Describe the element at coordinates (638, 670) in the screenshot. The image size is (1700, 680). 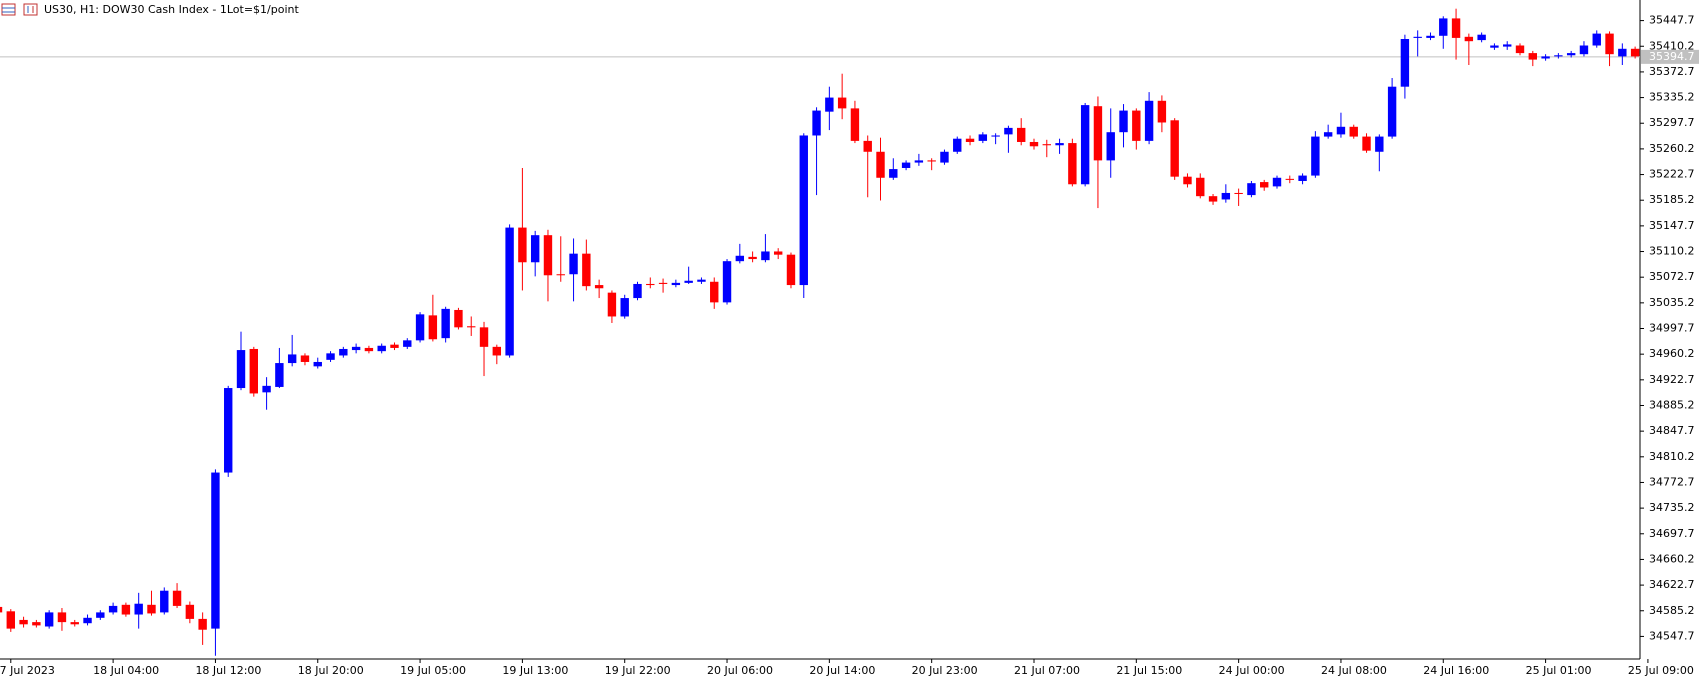
I see `x-tick-label: 19 Jul 22:00` at that location.